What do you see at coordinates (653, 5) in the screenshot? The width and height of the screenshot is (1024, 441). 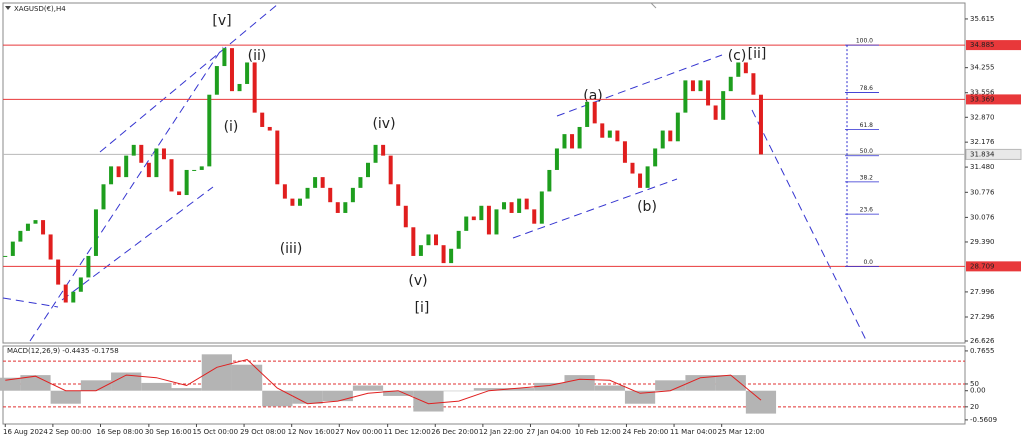 I see `scroll-marker` at bounding box center [653, 5].